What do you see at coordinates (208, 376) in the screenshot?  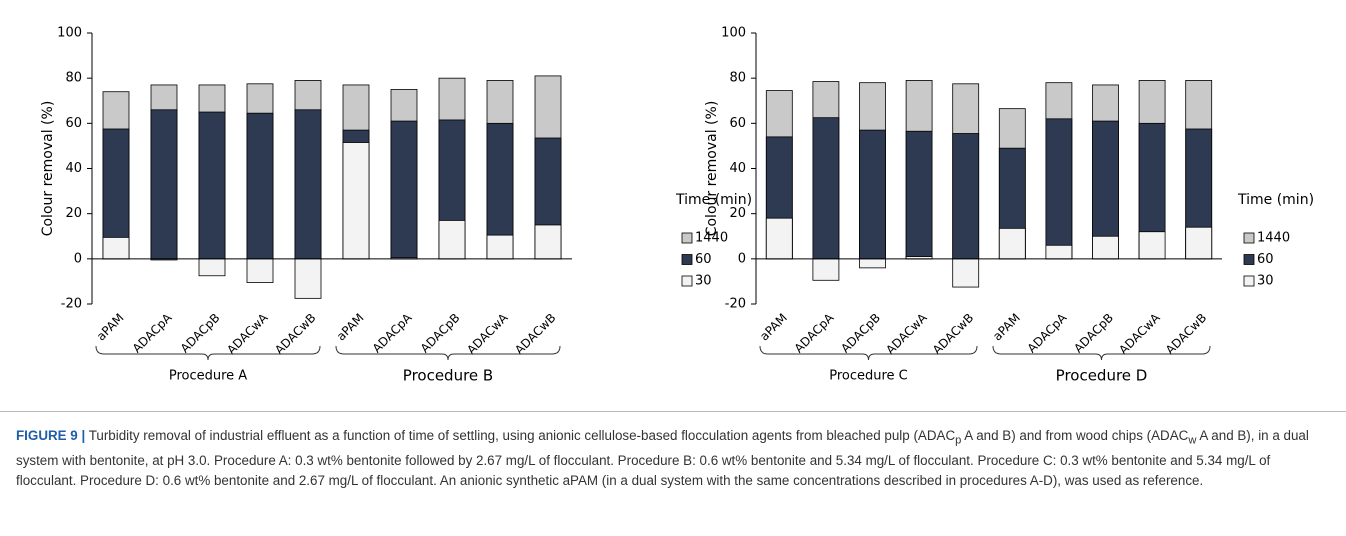 I see `group-label: Procedure A` at bounding box center [208, 376].